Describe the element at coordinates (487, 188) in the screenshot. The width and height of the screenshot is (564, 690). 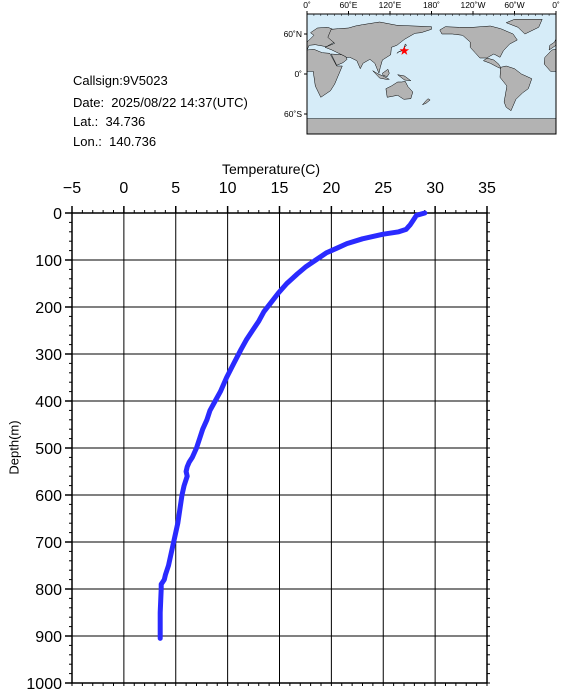
I see `x-tick-label: 35` at that location.